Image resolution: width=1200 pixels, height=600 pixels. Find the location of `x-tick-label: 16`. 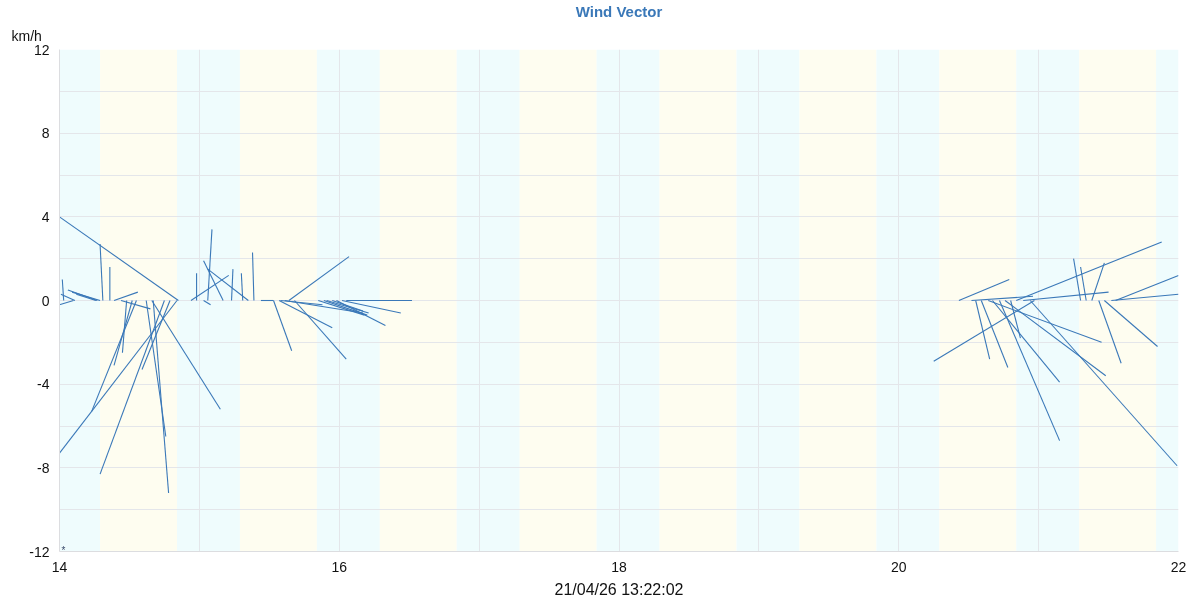

x-tick-label: 16 is located at coordinates (339, 566).